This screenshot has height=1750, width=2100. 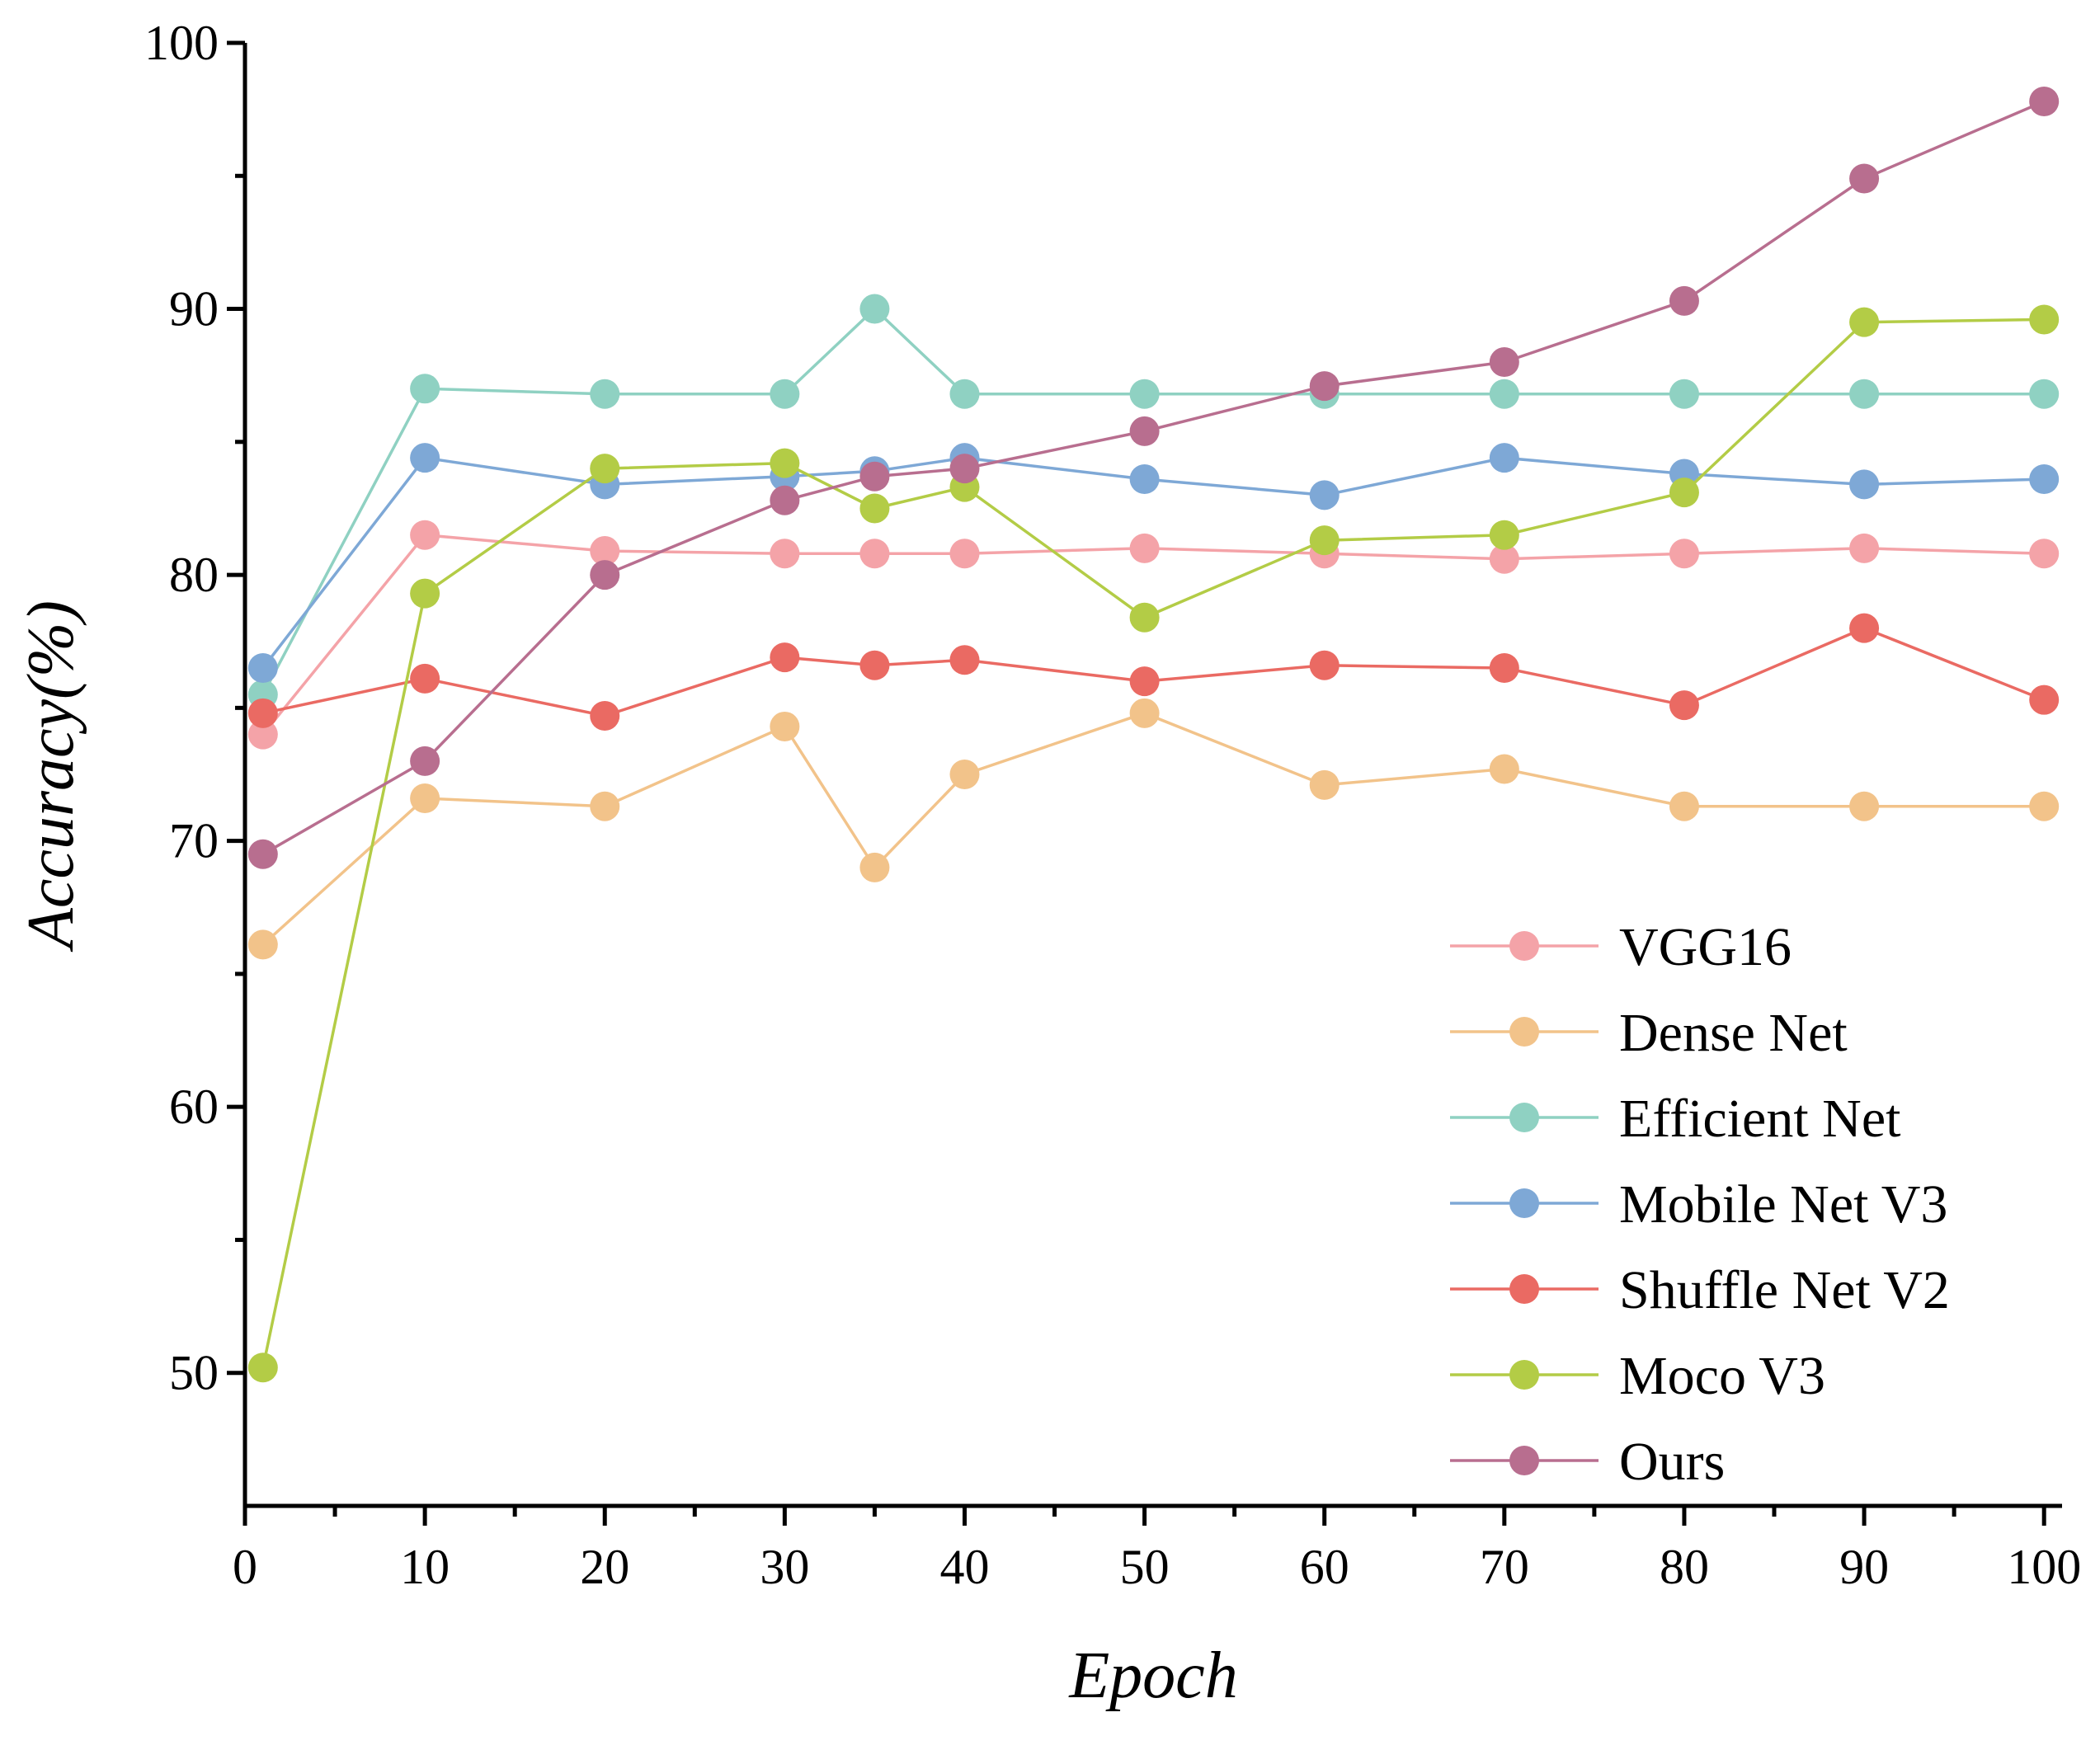 I want to click on legend-label: Ours, so click(x=1672, y=1462).